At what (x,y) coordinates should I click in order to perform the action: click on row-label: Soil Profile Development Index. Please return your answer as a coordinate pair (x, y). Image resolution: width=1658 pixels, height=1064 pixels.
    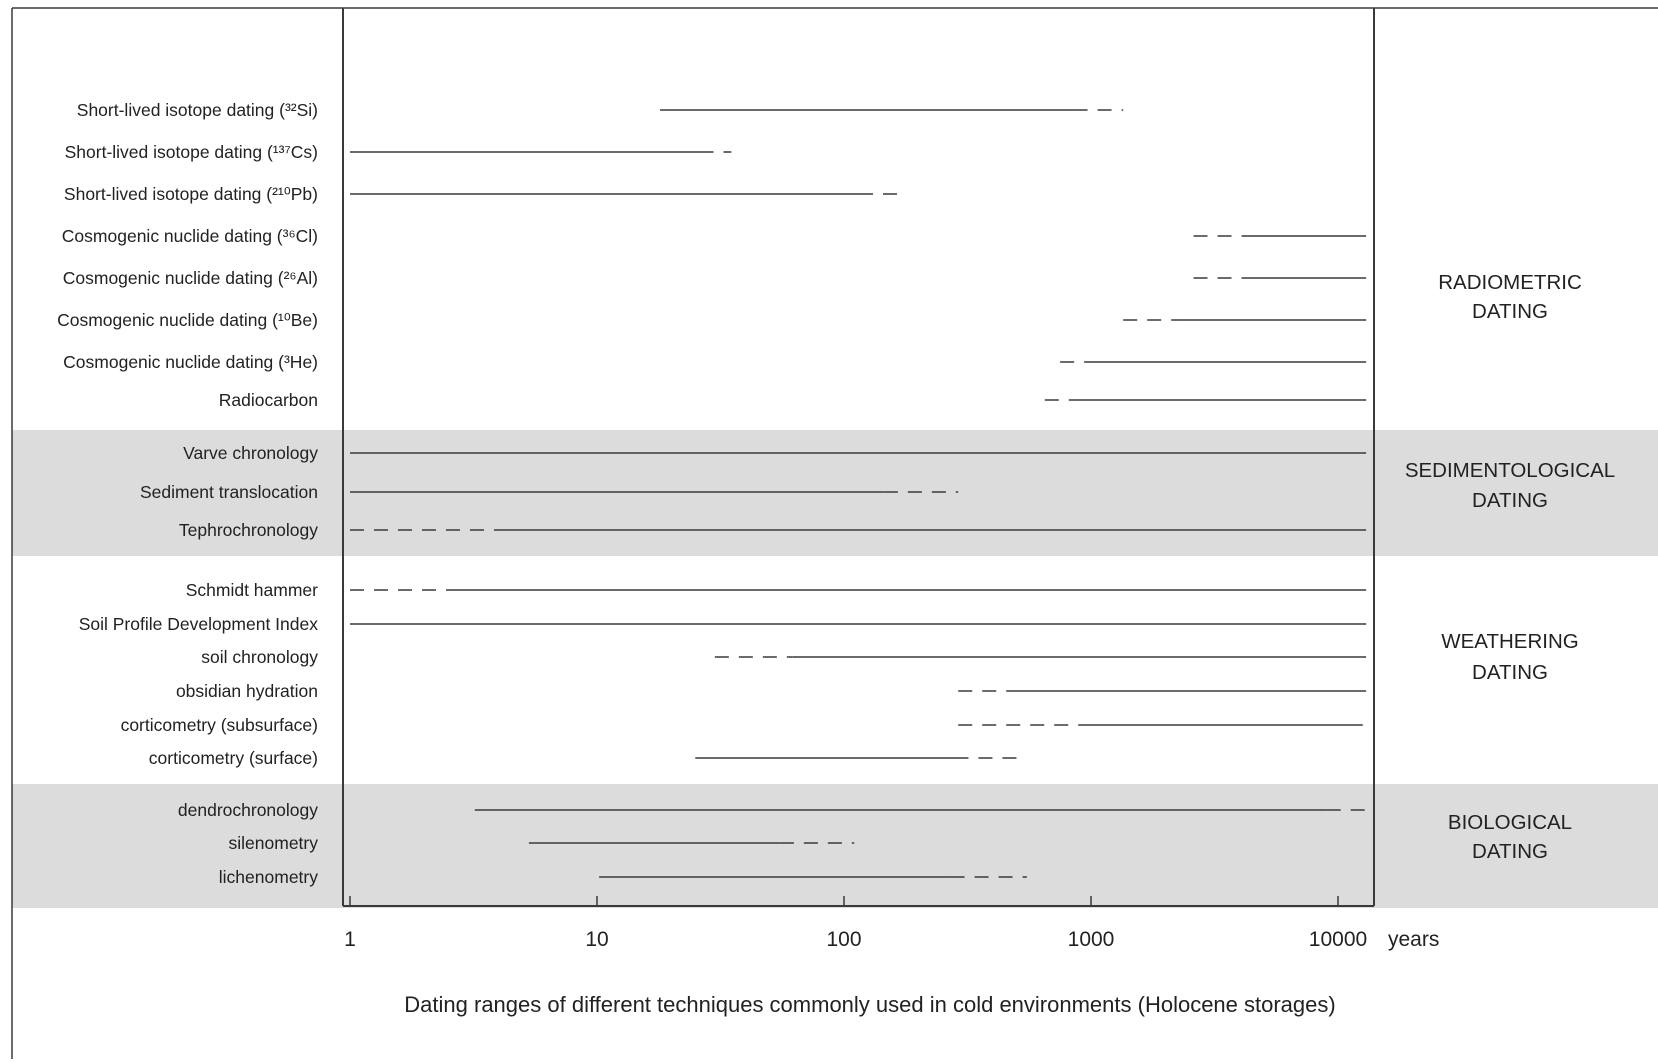
    Looking at the image, I should click on (199, 624).